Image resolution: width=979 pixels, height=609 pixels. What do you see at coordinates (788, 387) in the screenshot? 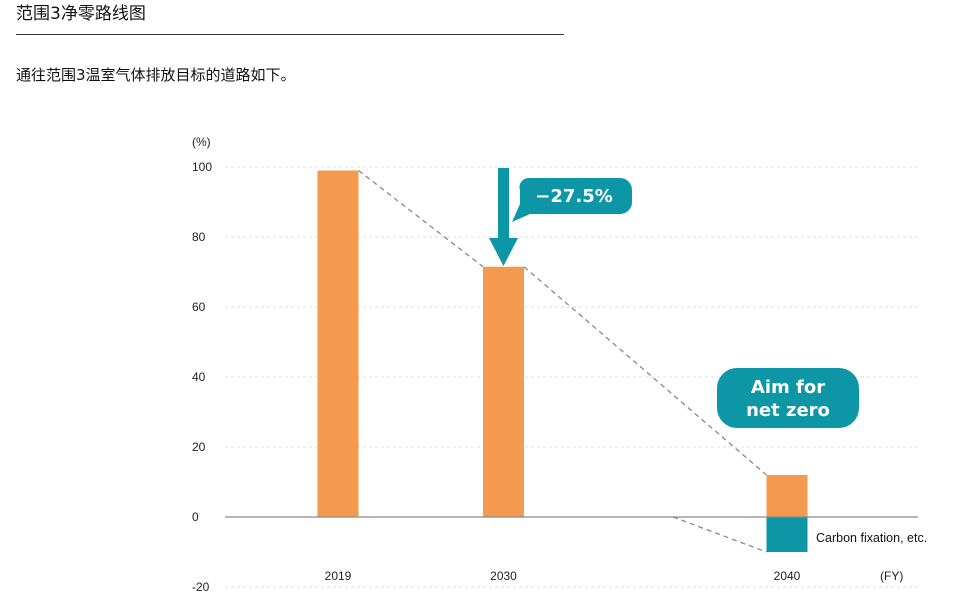
I see `net-zero-line1: Aim for` at bounding box center [788, 387].